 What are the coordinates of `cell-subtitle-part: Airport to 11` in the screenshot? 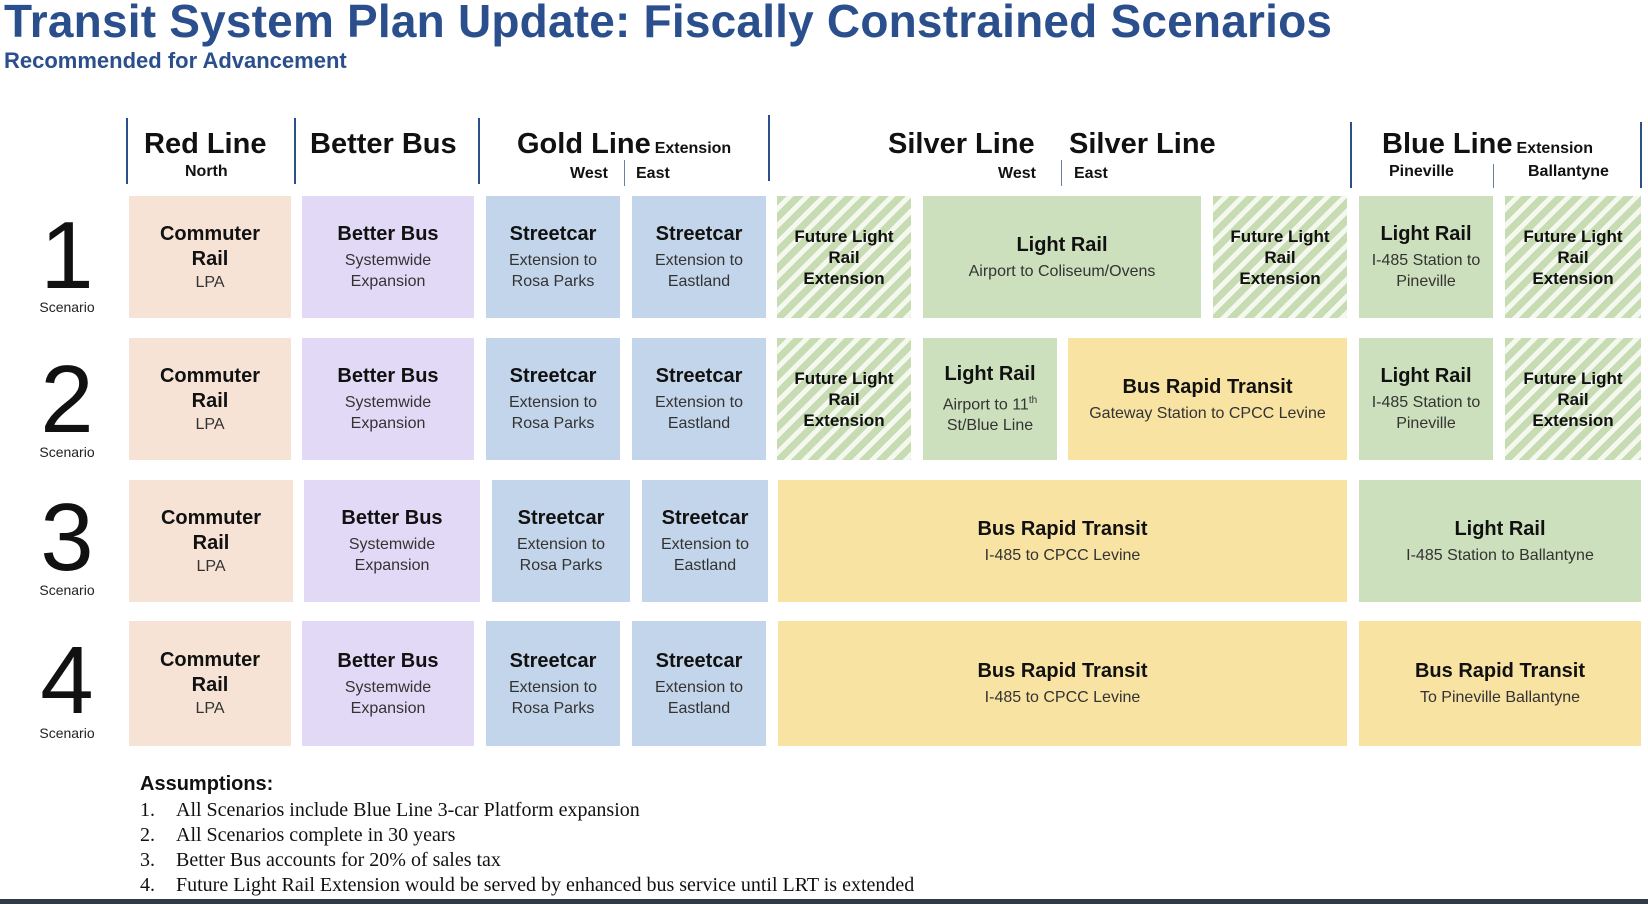 It's located at (985, 405).